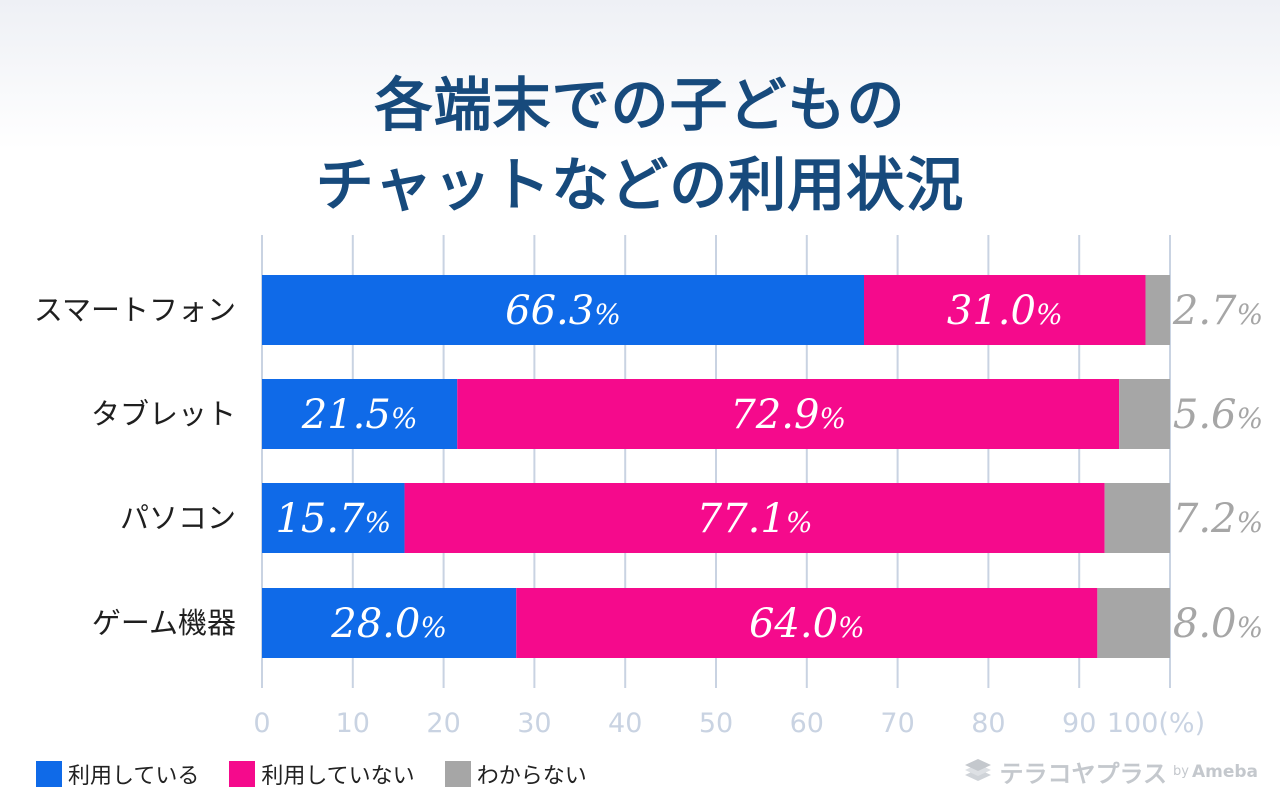 Image resolution: width=1280 pixels, height=810 pixels. I want to click on x-tick-label: 0, so click(261, 723).